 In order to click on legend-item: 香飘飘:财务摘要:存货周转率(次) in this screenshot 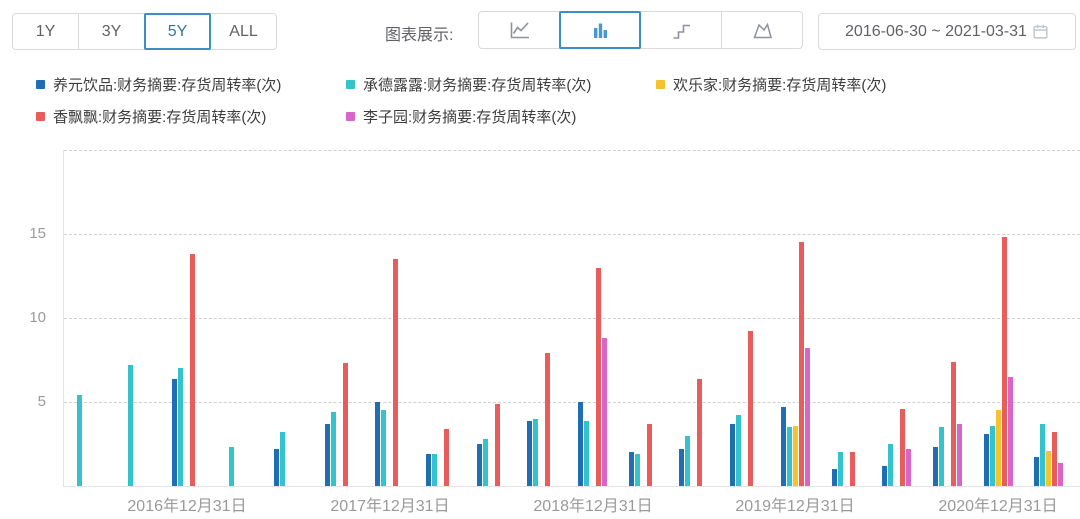, I will do `click(191, 116)`.